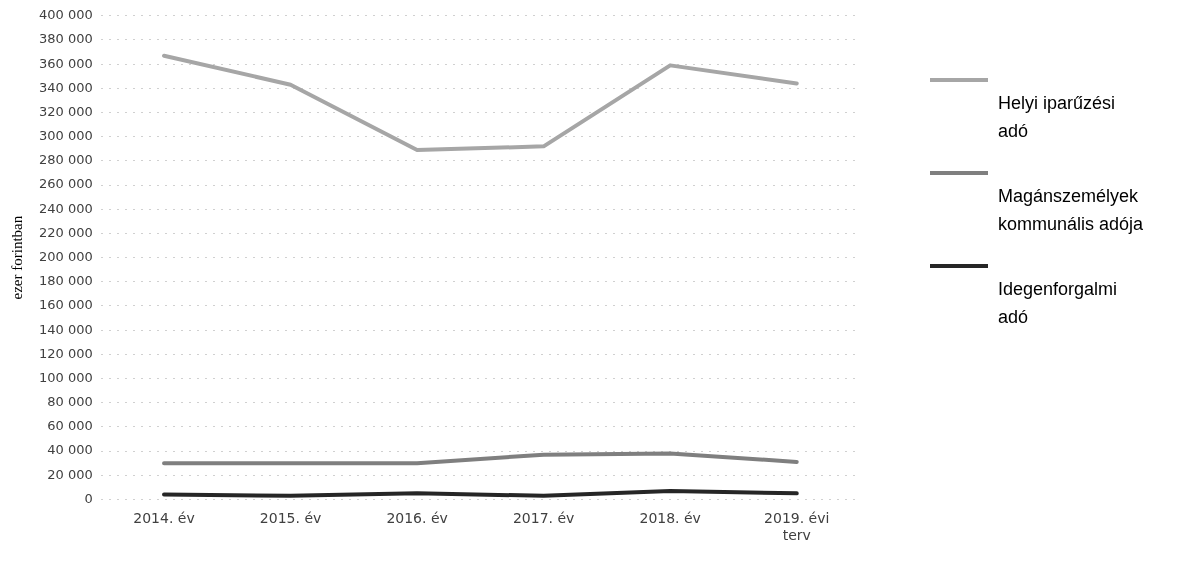 Image resolution: width=1185 pixels, height=562 pixels. I want to click on x-tick-label: 2014. év, so click(164, 518).